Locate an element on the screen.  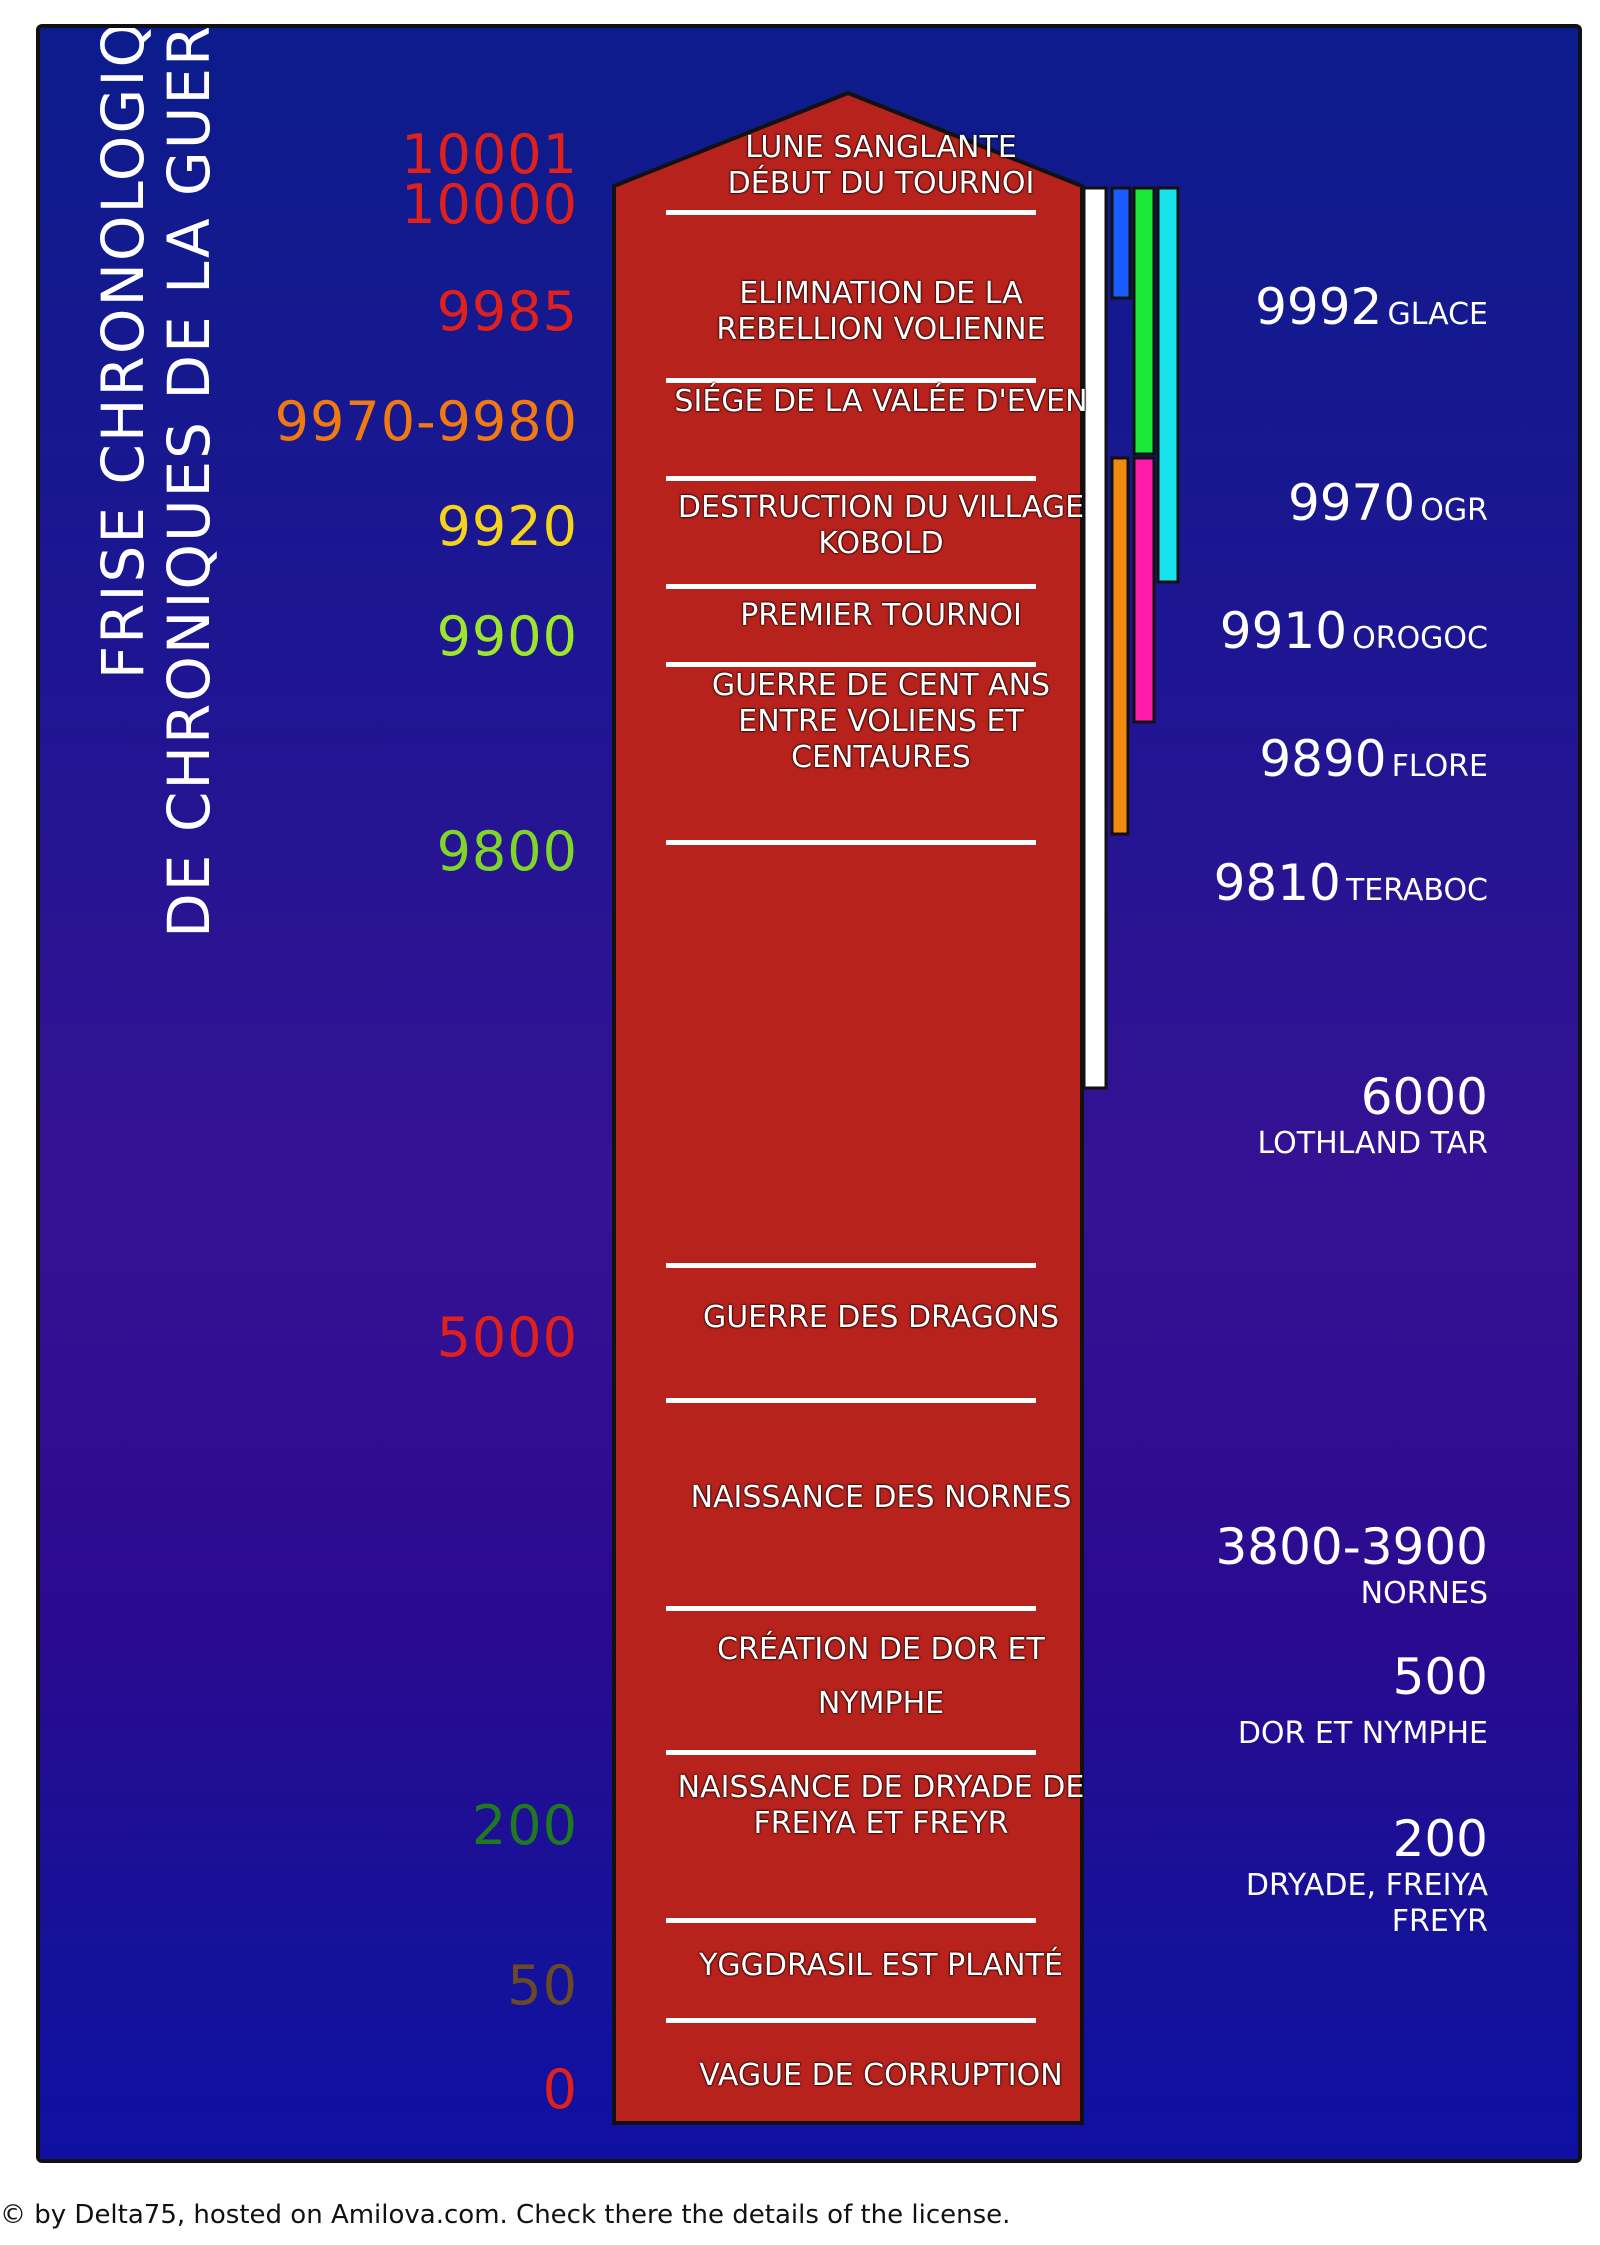
race-year: 6000 is located at coordinates (1424, 1097).